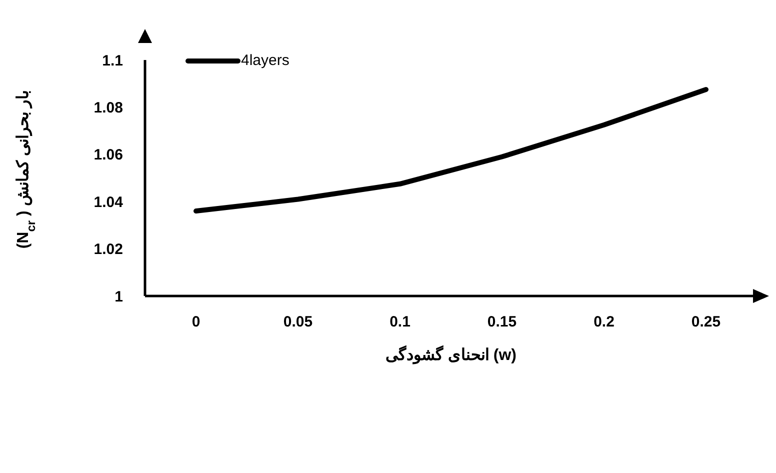  What do you see at coordinates (400, 322) in the screenshot?
I see `x-tick-label: 0.1` at bounding box center [400, 322].